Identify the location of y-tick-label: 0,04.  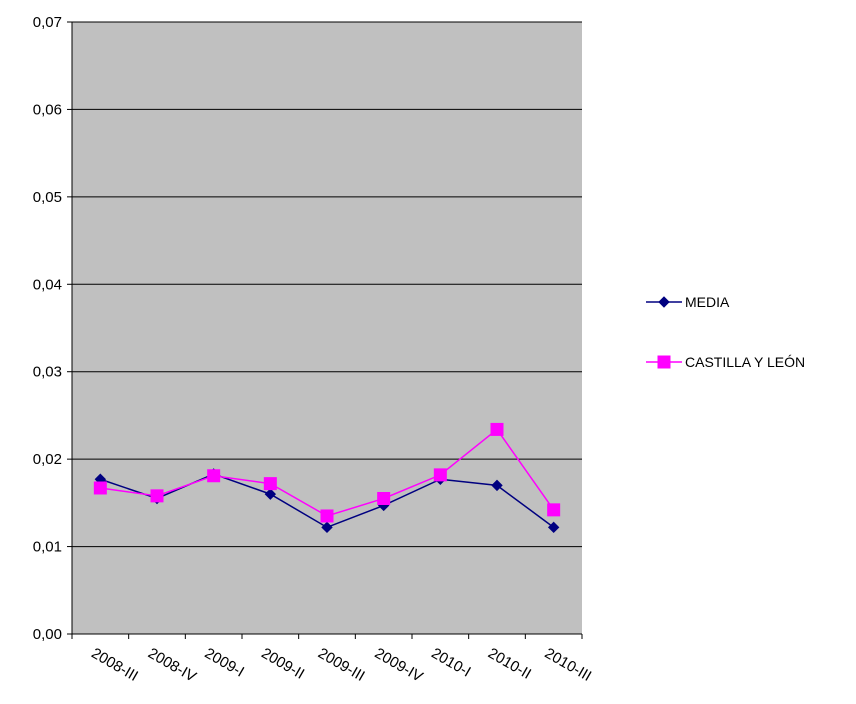
(47, 284).